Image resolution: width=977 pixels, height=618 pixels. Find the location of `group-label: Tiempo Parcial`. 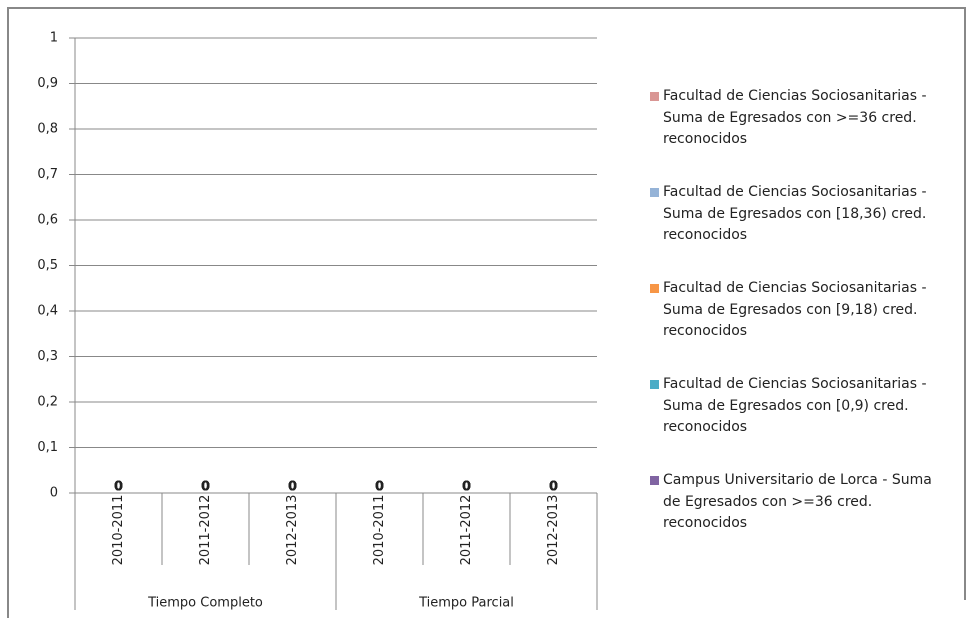

group-label: Tiempo Parcial is located at coordinates (466, 603).